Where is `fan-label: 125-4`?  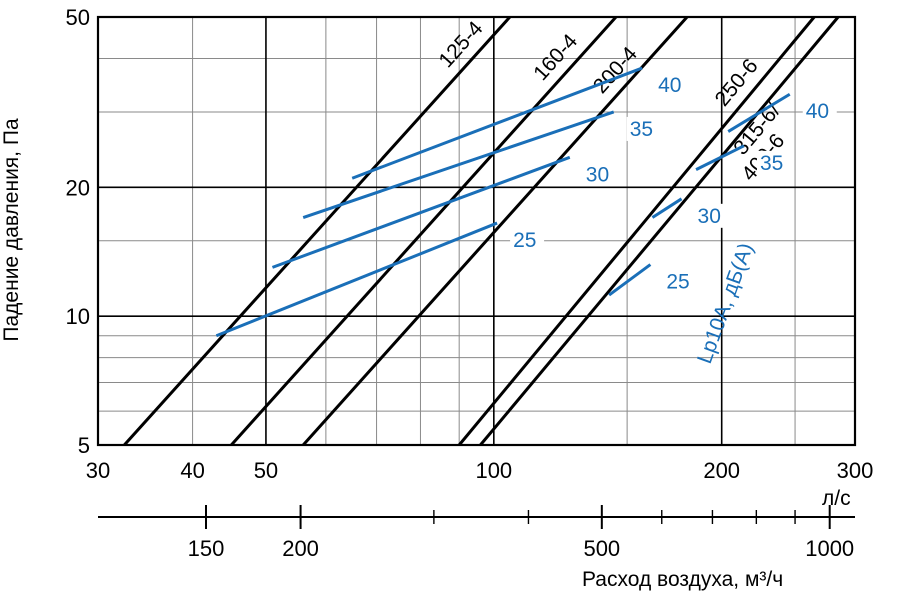
fan-label: 125-4 is located at coordinates (461, 45).